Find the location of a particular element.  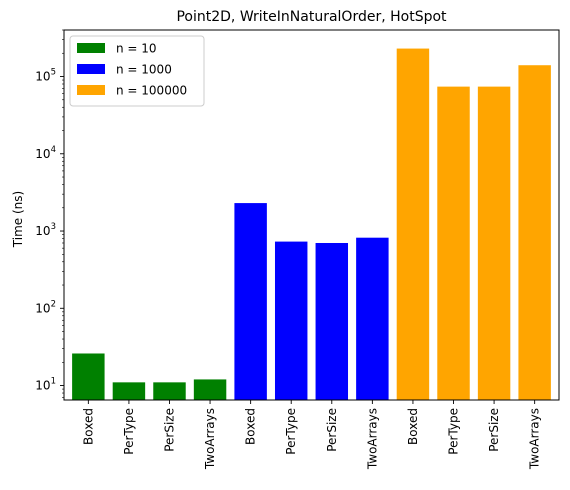

x-tick-label-7: TwoArrays is located at coordinates (372, 439).